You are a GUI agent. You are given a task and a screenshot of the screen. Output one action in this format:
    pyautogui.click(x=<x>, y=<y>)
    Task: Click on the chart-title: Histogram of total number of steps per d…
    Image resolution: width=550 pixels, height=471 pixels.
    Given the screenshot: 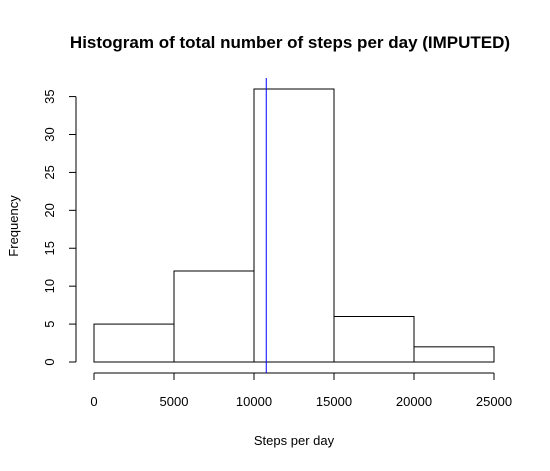 What is the action you would take?
    pyautogui.click(x=290, y=42)
    